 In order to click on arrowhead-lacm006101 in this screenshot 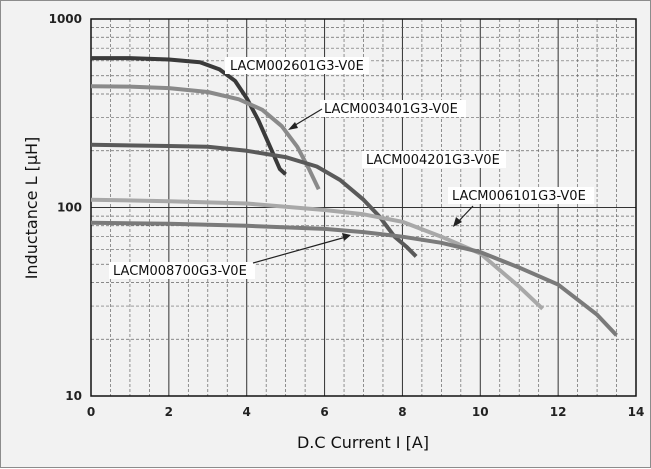, I will do `click(457, 222)`.